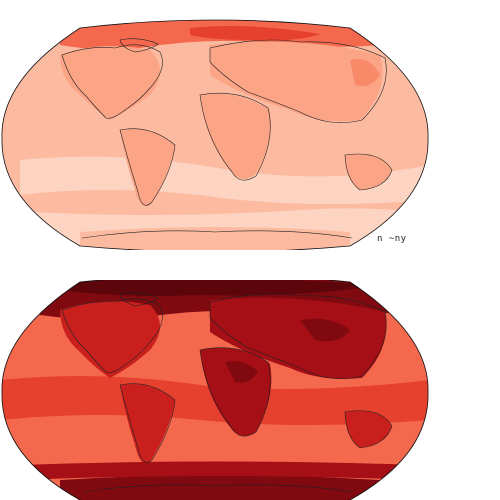 This screenshot has height=500, width=500. I want to click on central-asia-hotspot, so click(325, 330).